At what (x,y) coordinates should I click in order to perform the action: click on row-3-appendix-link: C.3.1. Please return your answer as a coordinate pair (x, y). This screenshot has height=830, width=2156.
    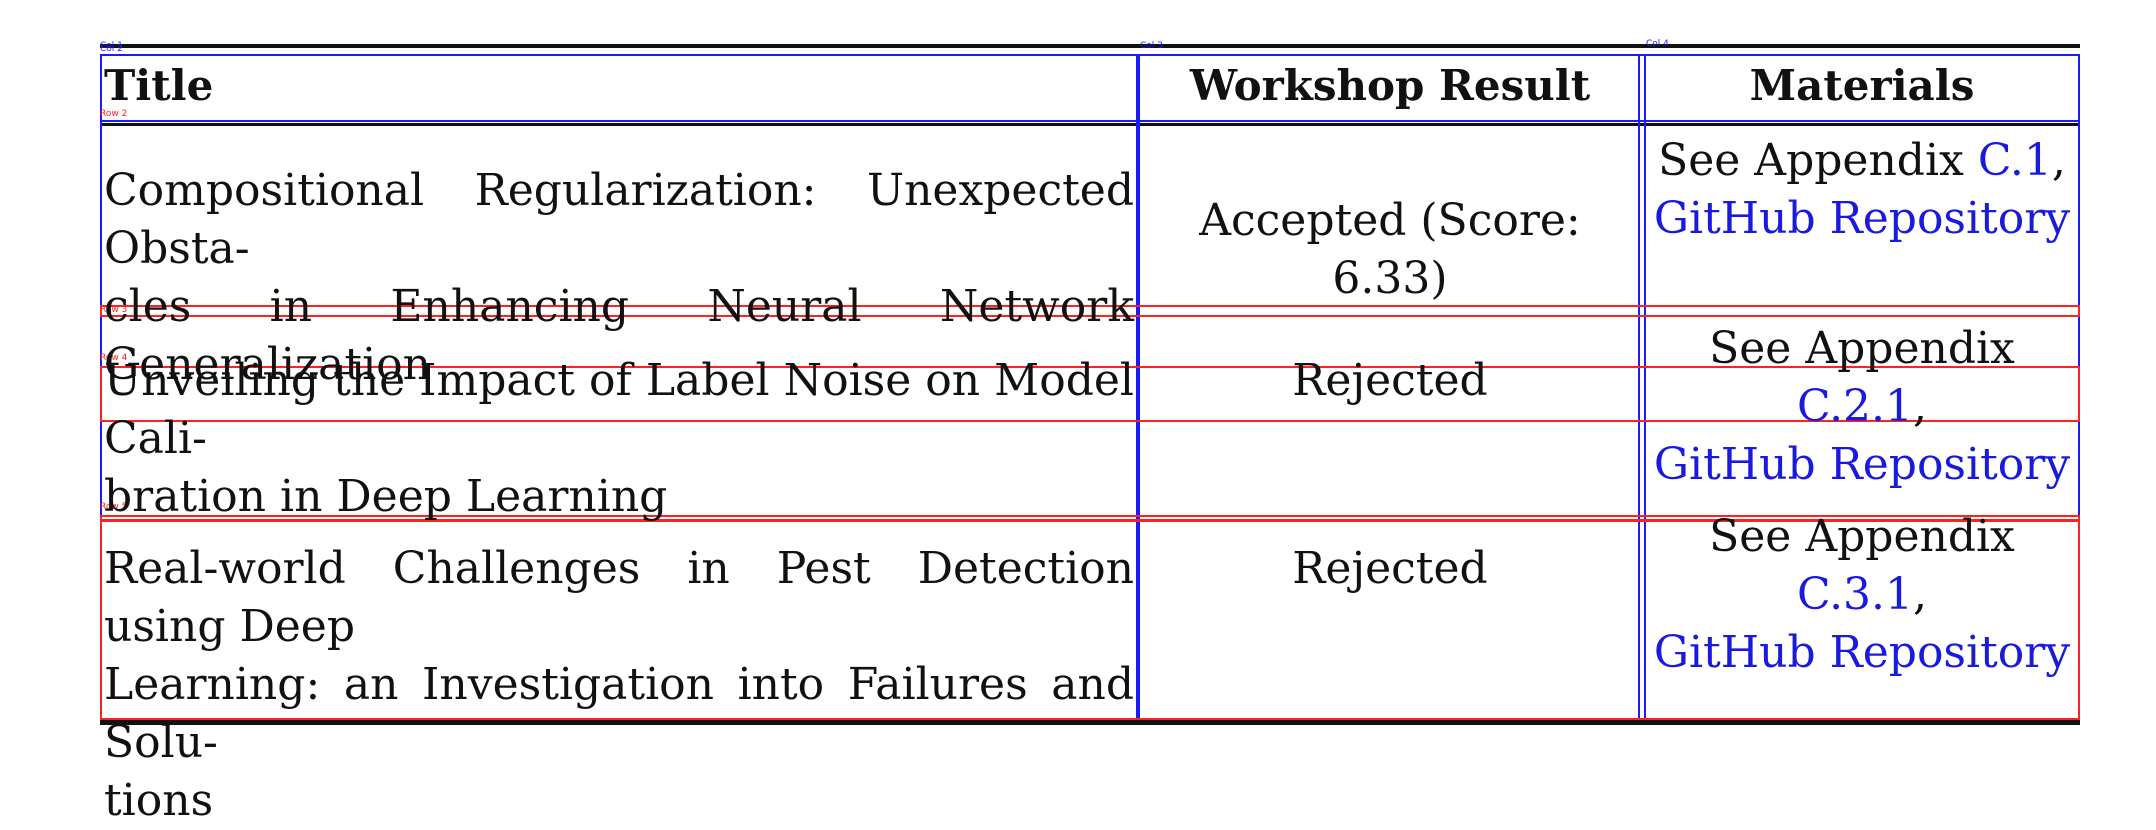
    Looking at the image, I should click on (1855, 594).